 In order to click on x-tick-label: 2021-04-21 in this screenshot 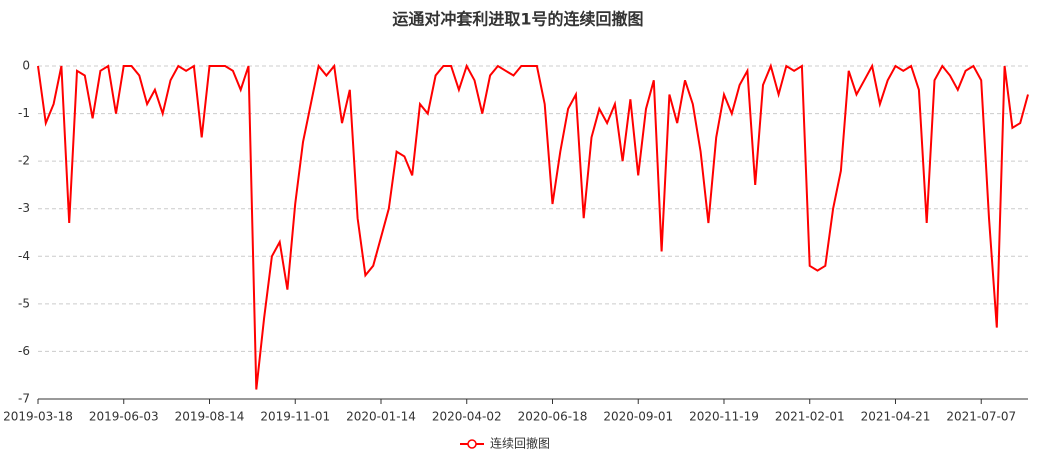, I will do `click(896, 417)`.